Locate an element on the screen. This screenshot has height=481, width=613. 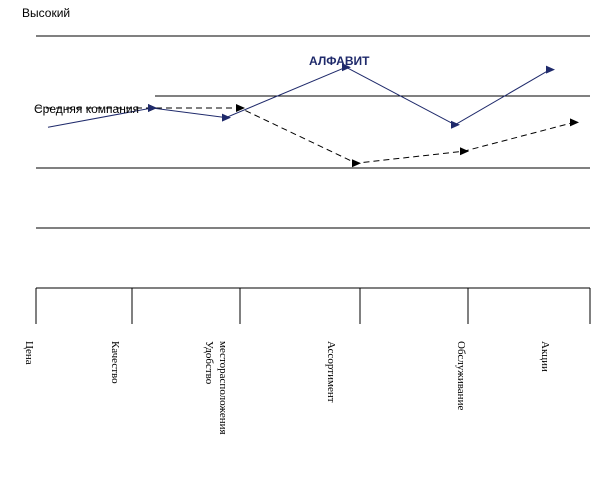
category-label: месторасположения is located at coordinates (223, 388).